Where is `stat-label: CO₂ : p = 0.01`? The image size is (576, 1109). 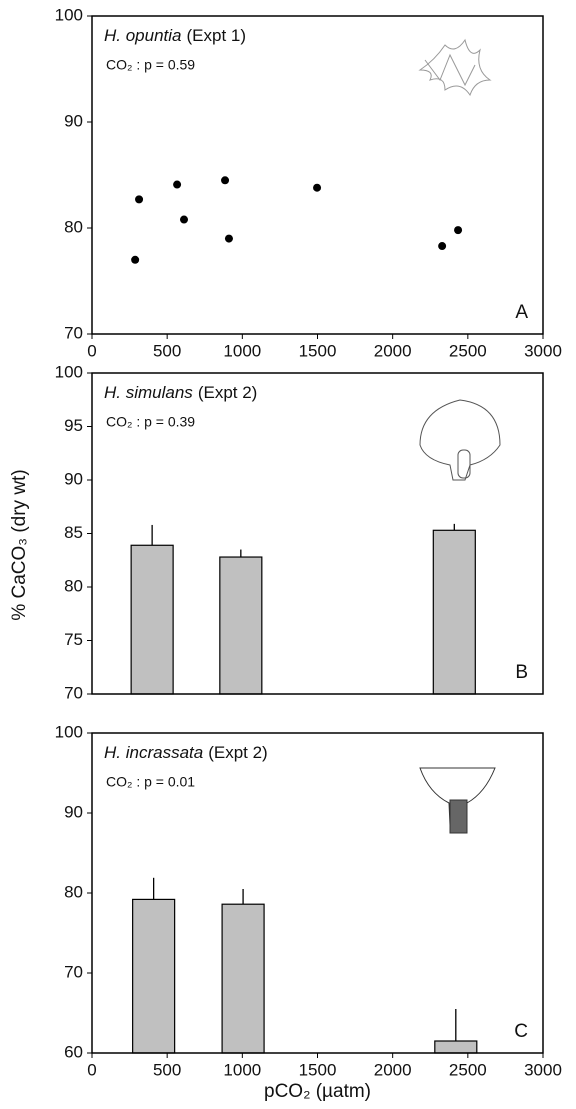 stat-label: CO₂ : p = 0.01 is located at coordinates (150, 782).